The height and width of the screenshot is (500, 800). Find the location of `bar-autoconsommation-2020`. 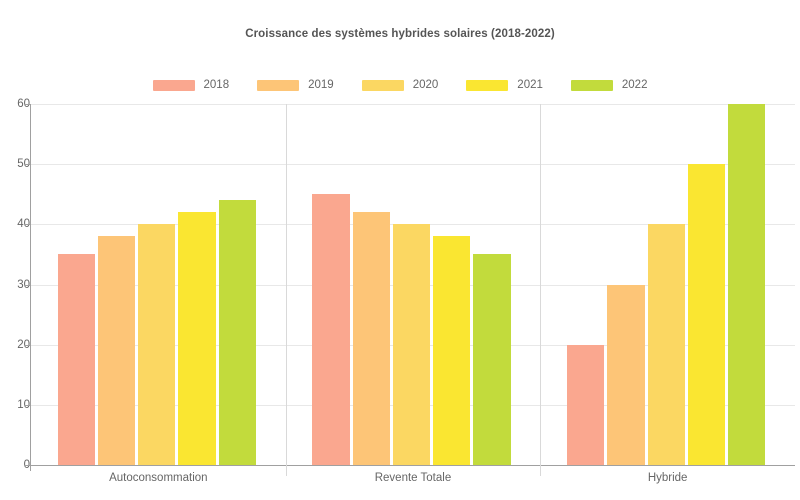

bar-autoconsommation-2020 is located at coordinates (157, 344).